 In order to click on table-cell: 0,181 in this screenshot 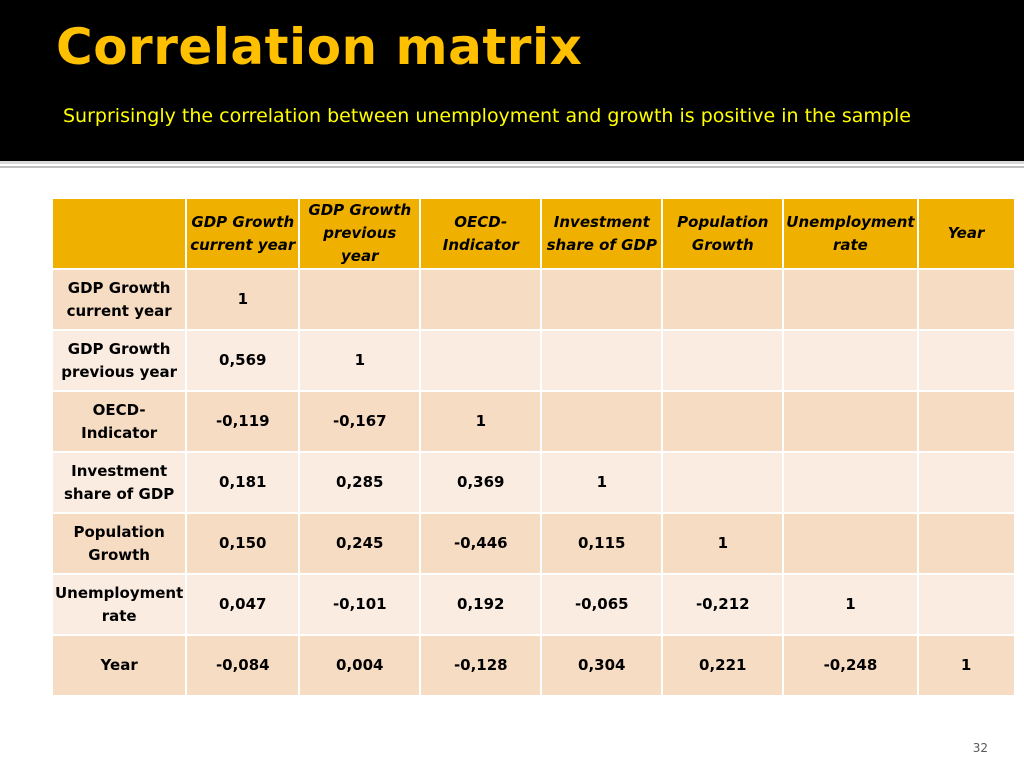, I will do `click(243, 482)`.